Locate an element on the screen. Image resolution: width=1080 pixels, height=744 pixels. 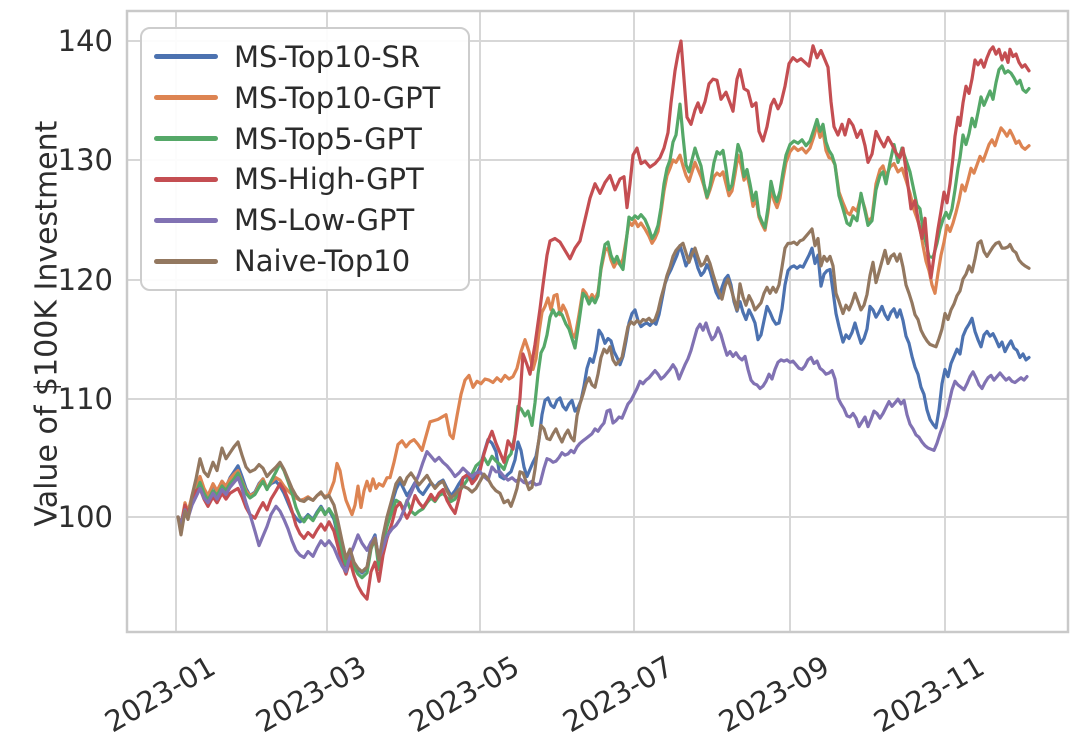
legend-label: Naive-Top10 is located at coordinates (322, 261).